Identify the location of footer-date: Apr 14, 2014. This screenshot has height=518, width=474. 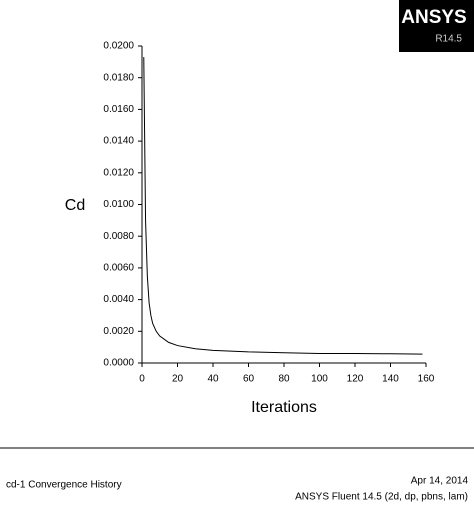
(440, 481).